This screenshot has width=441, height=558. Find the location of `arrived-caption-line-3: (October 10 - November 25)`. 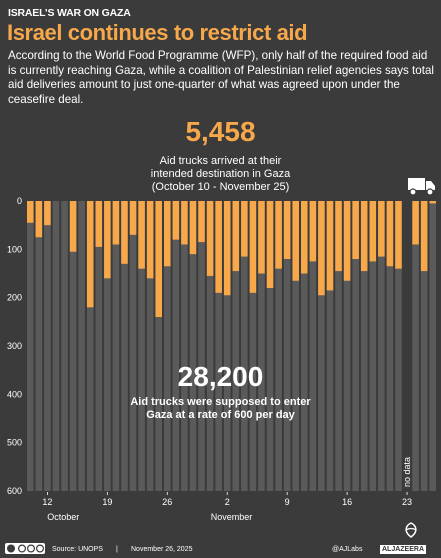

arrived-caption-line-3: (October 10 - November 25) is located at coordinates (220, 187).